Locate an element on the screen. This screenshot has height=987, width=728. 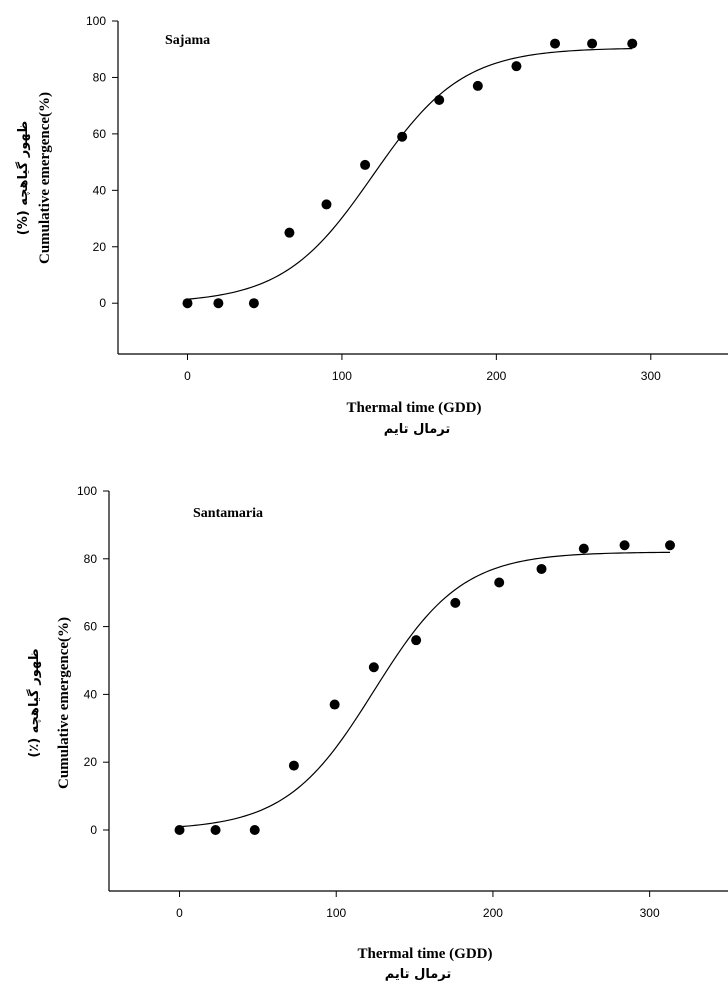
y-axis-label-fa: ظهور گیاهچه (%) is located at coordinates (23, 178).